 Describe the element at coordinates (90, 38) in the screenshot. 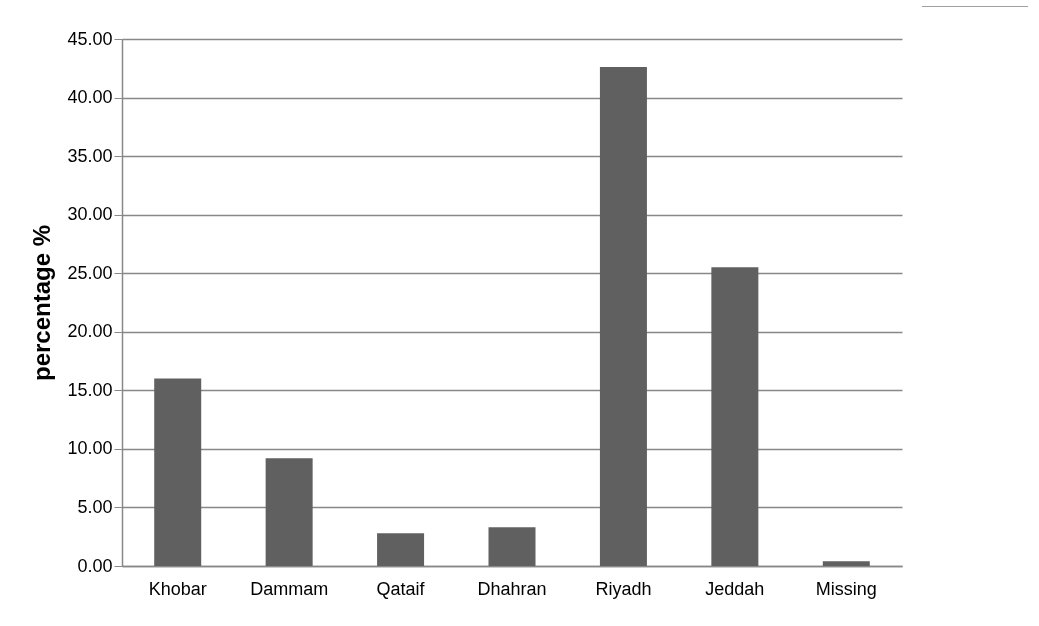

I see `y-tick-label: 45.00` at that location.